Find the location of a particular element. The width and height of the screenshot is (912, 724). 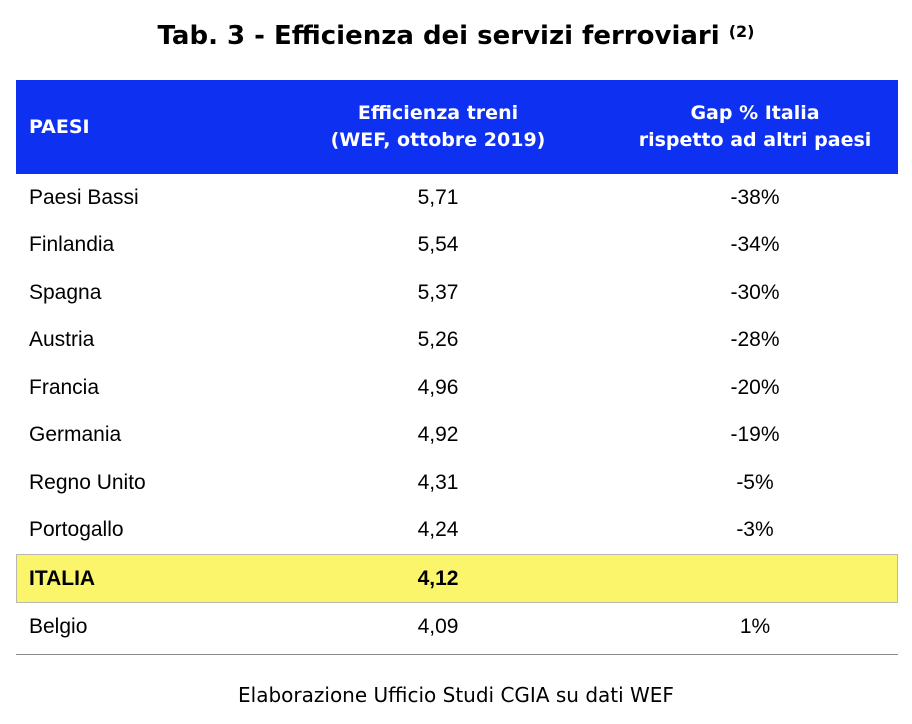

header-paesi: PAESI is located at coordinates (59, 126).